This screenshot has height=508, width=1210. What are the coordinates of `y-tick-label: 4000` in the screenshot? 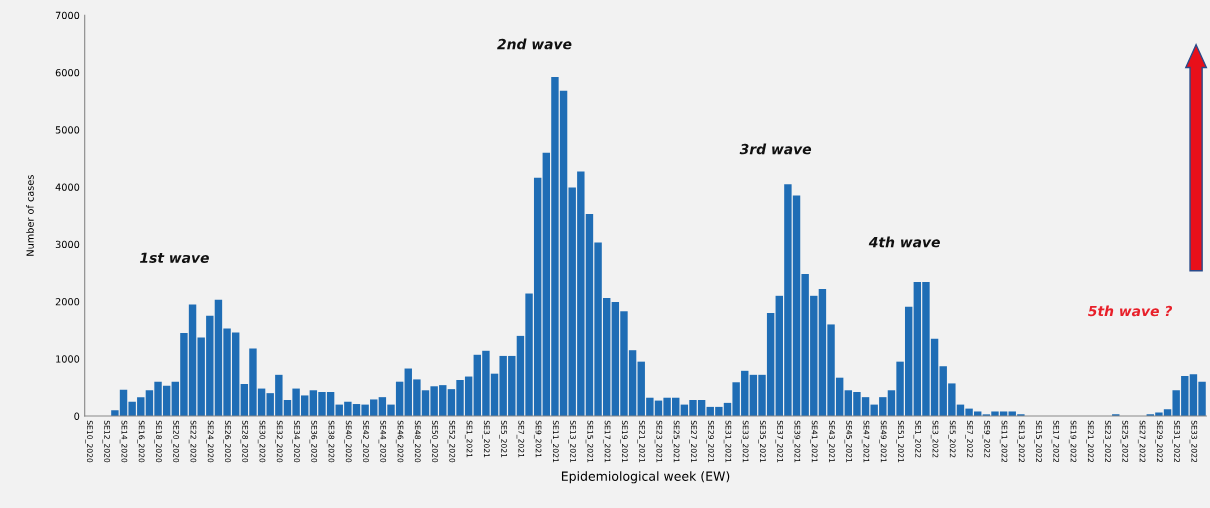 It's located at (67, 187).